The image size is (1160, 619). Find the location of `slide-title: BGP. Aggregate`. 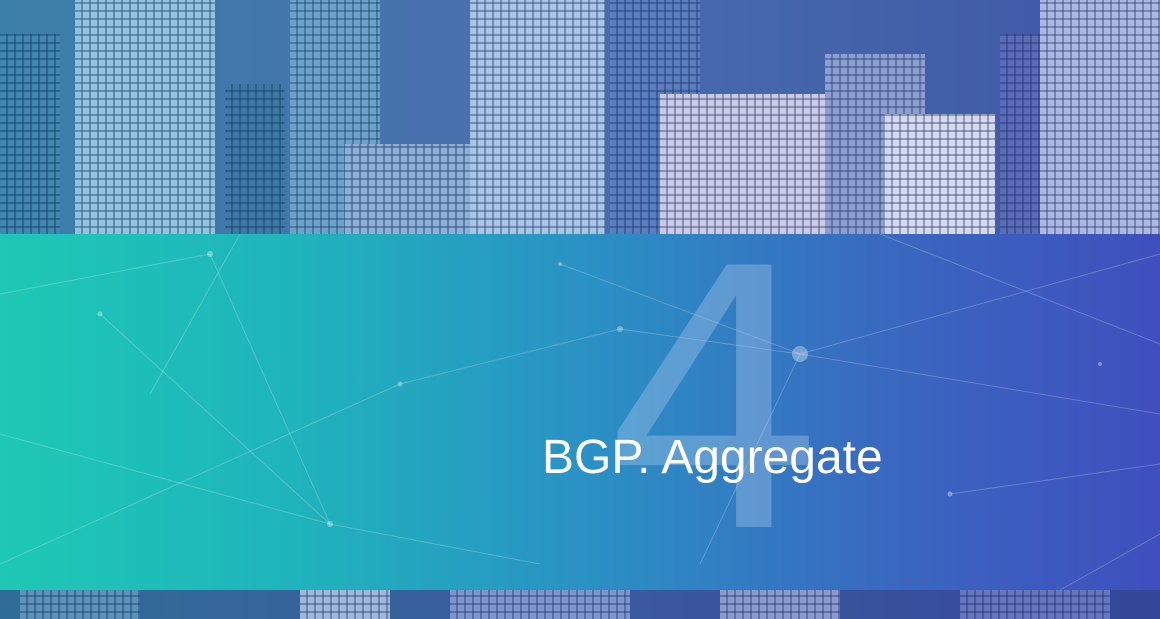

slide-title: BGP. Aggregate is located at coordinates (712, 457).